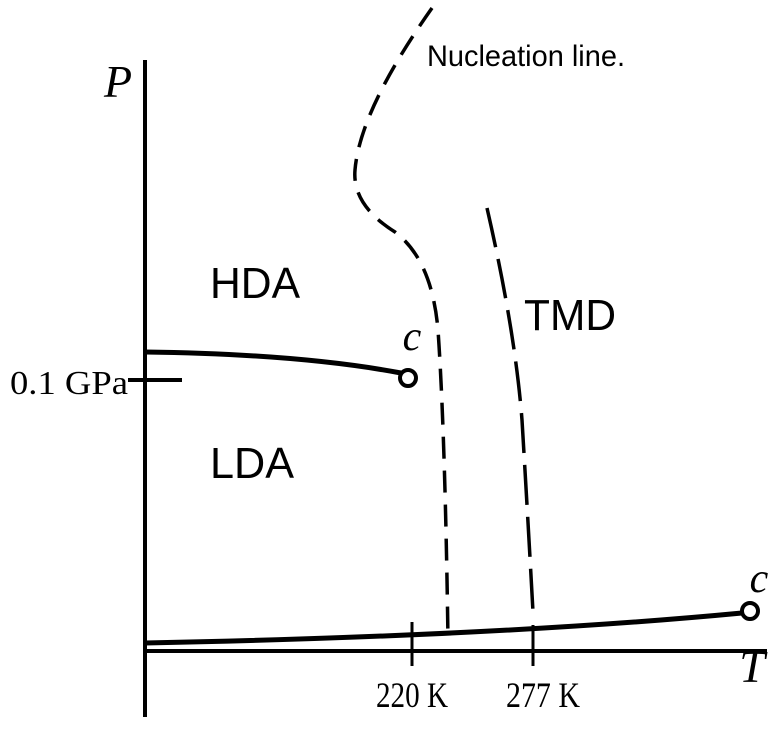  What do you see at coordinates (570, 315) in the screenshot?
I see `region-label: TMD` at bounding box center [570, 315].